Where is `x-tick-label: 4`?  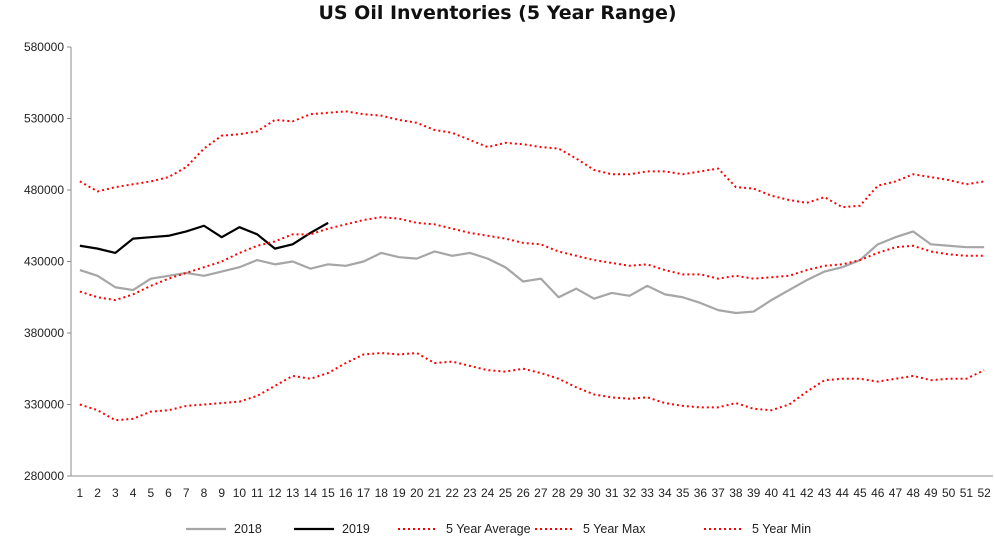 x-tick-label: 4 is located at coordinates (133, 493).